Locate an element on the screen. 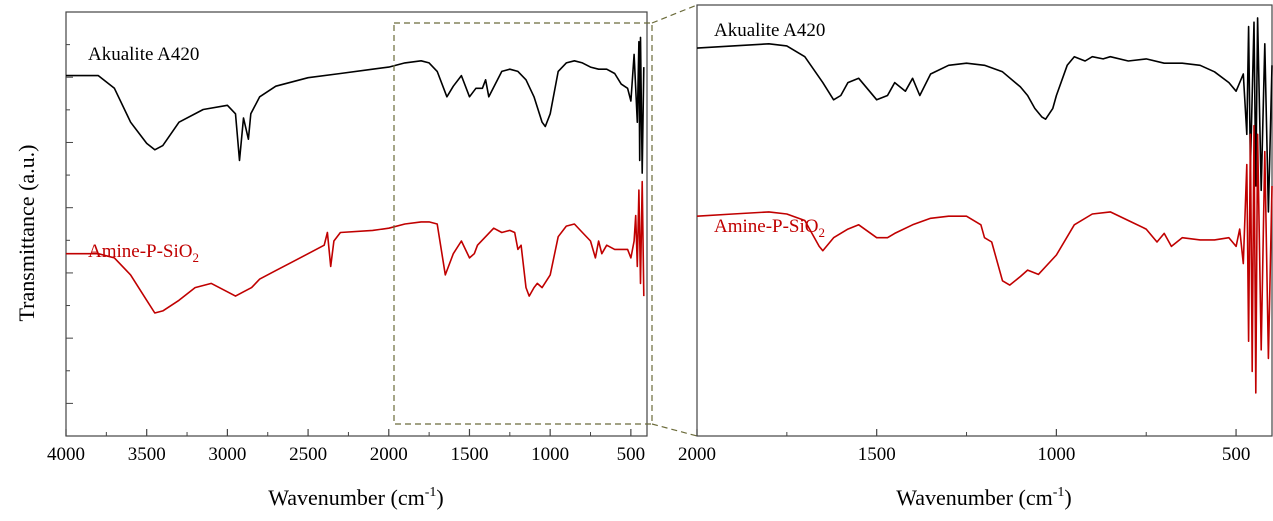 This screenshot has width=1273, height=521. left-x-axis-title: Wavenumber (cm-1) is located at coordinates (355, 497).